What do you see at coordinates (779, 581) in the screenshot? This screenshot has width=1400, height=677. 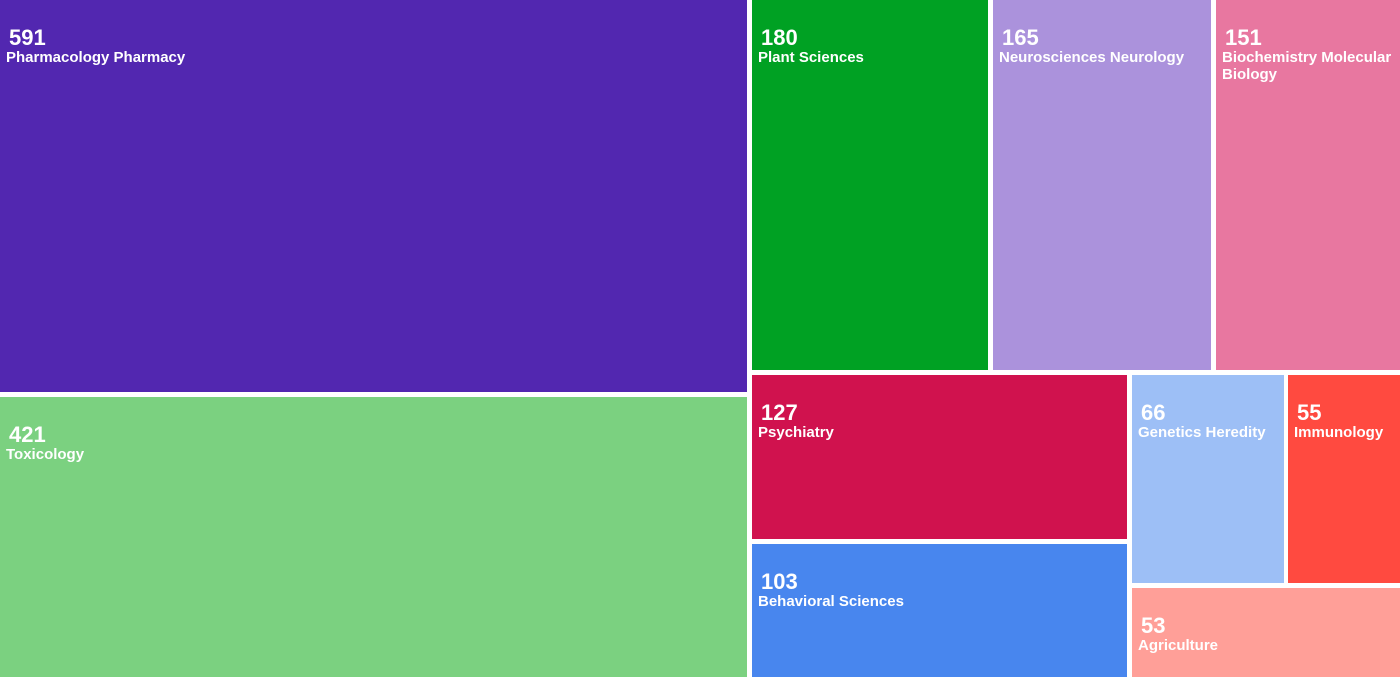 I see `tile-value: 103` at bounding box center [779, 581].